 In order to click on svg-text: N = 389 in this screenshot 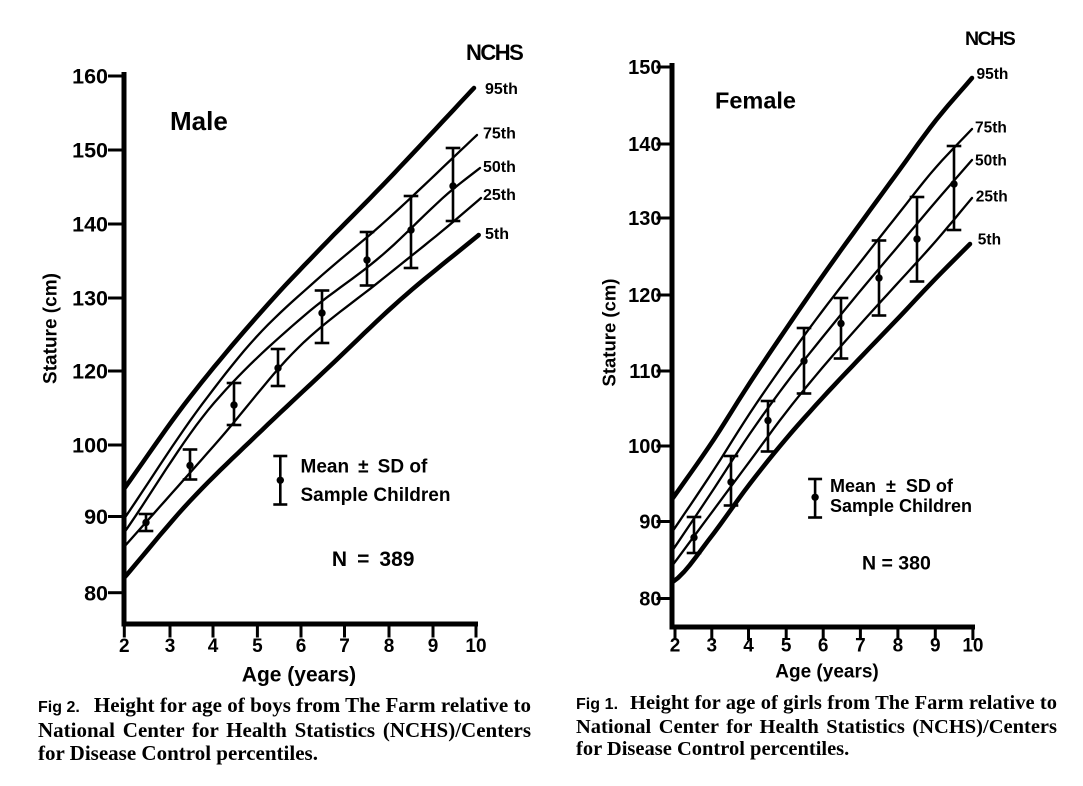, I will do `click(373, 559)`.